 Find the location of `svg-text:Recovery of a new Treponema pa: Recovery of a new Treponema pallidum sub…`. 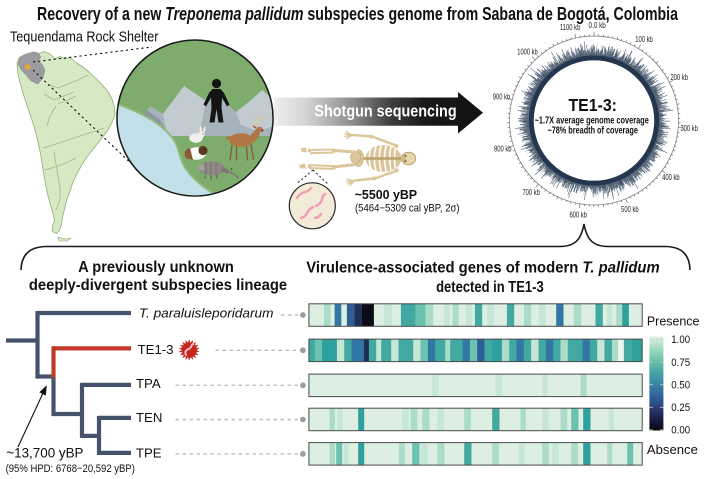

svg-text:Recovery of a new Treponema pa: Recovery of a new Treponema pallidum sub… is located at coordinates (358, 14).